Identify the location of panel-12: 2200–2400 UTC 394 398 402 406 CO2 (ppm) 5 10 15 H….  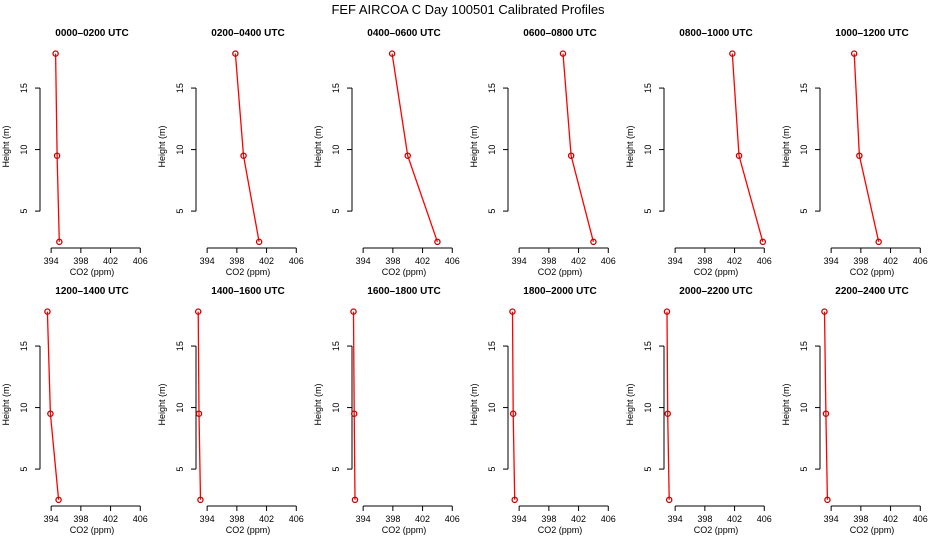
(854, 410).